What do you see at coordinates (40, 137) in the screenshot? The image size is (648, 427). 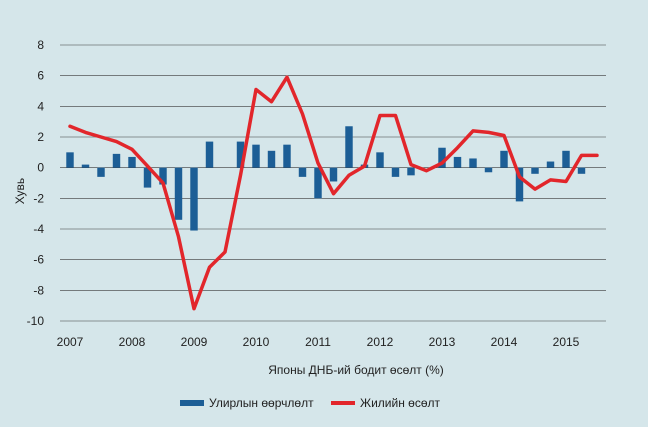 I see `y-tick-label: 2` at bounding box center [40, 137].